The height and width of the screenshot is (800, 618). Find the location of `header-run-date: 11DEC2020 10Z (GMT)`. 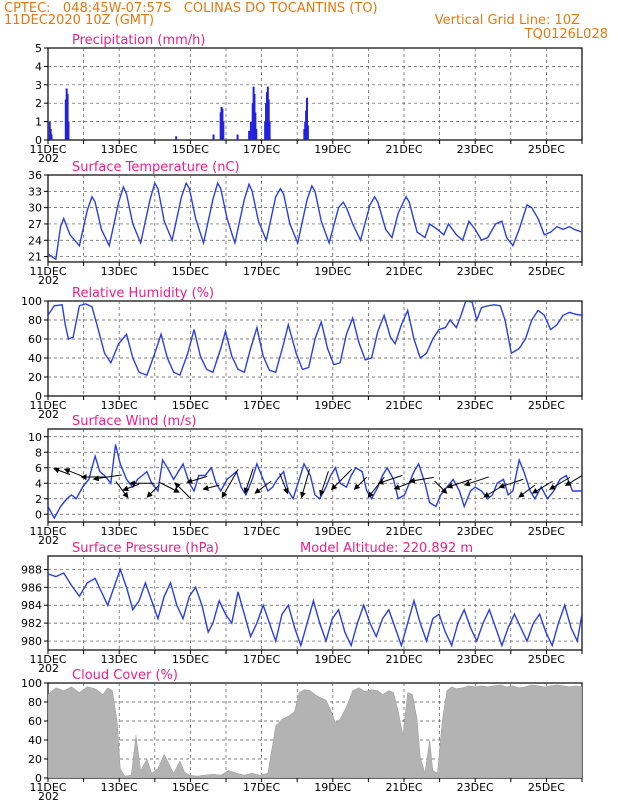

header-run-date: 11DEC2020 10Z (GMT) is located at coordinates (79, 20).